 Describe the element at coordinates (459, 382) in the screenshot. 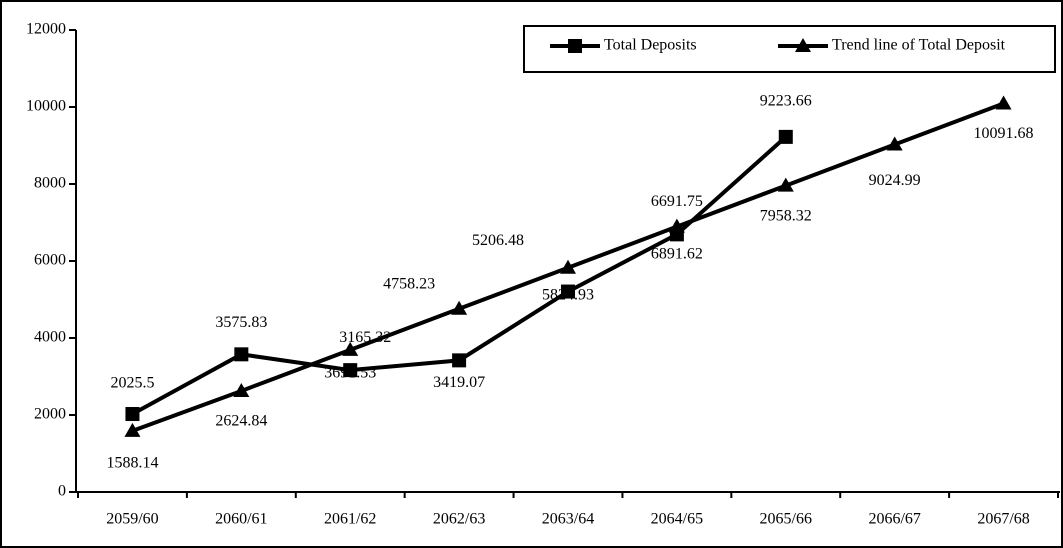

I see `data-label: 3419.07` at that location.